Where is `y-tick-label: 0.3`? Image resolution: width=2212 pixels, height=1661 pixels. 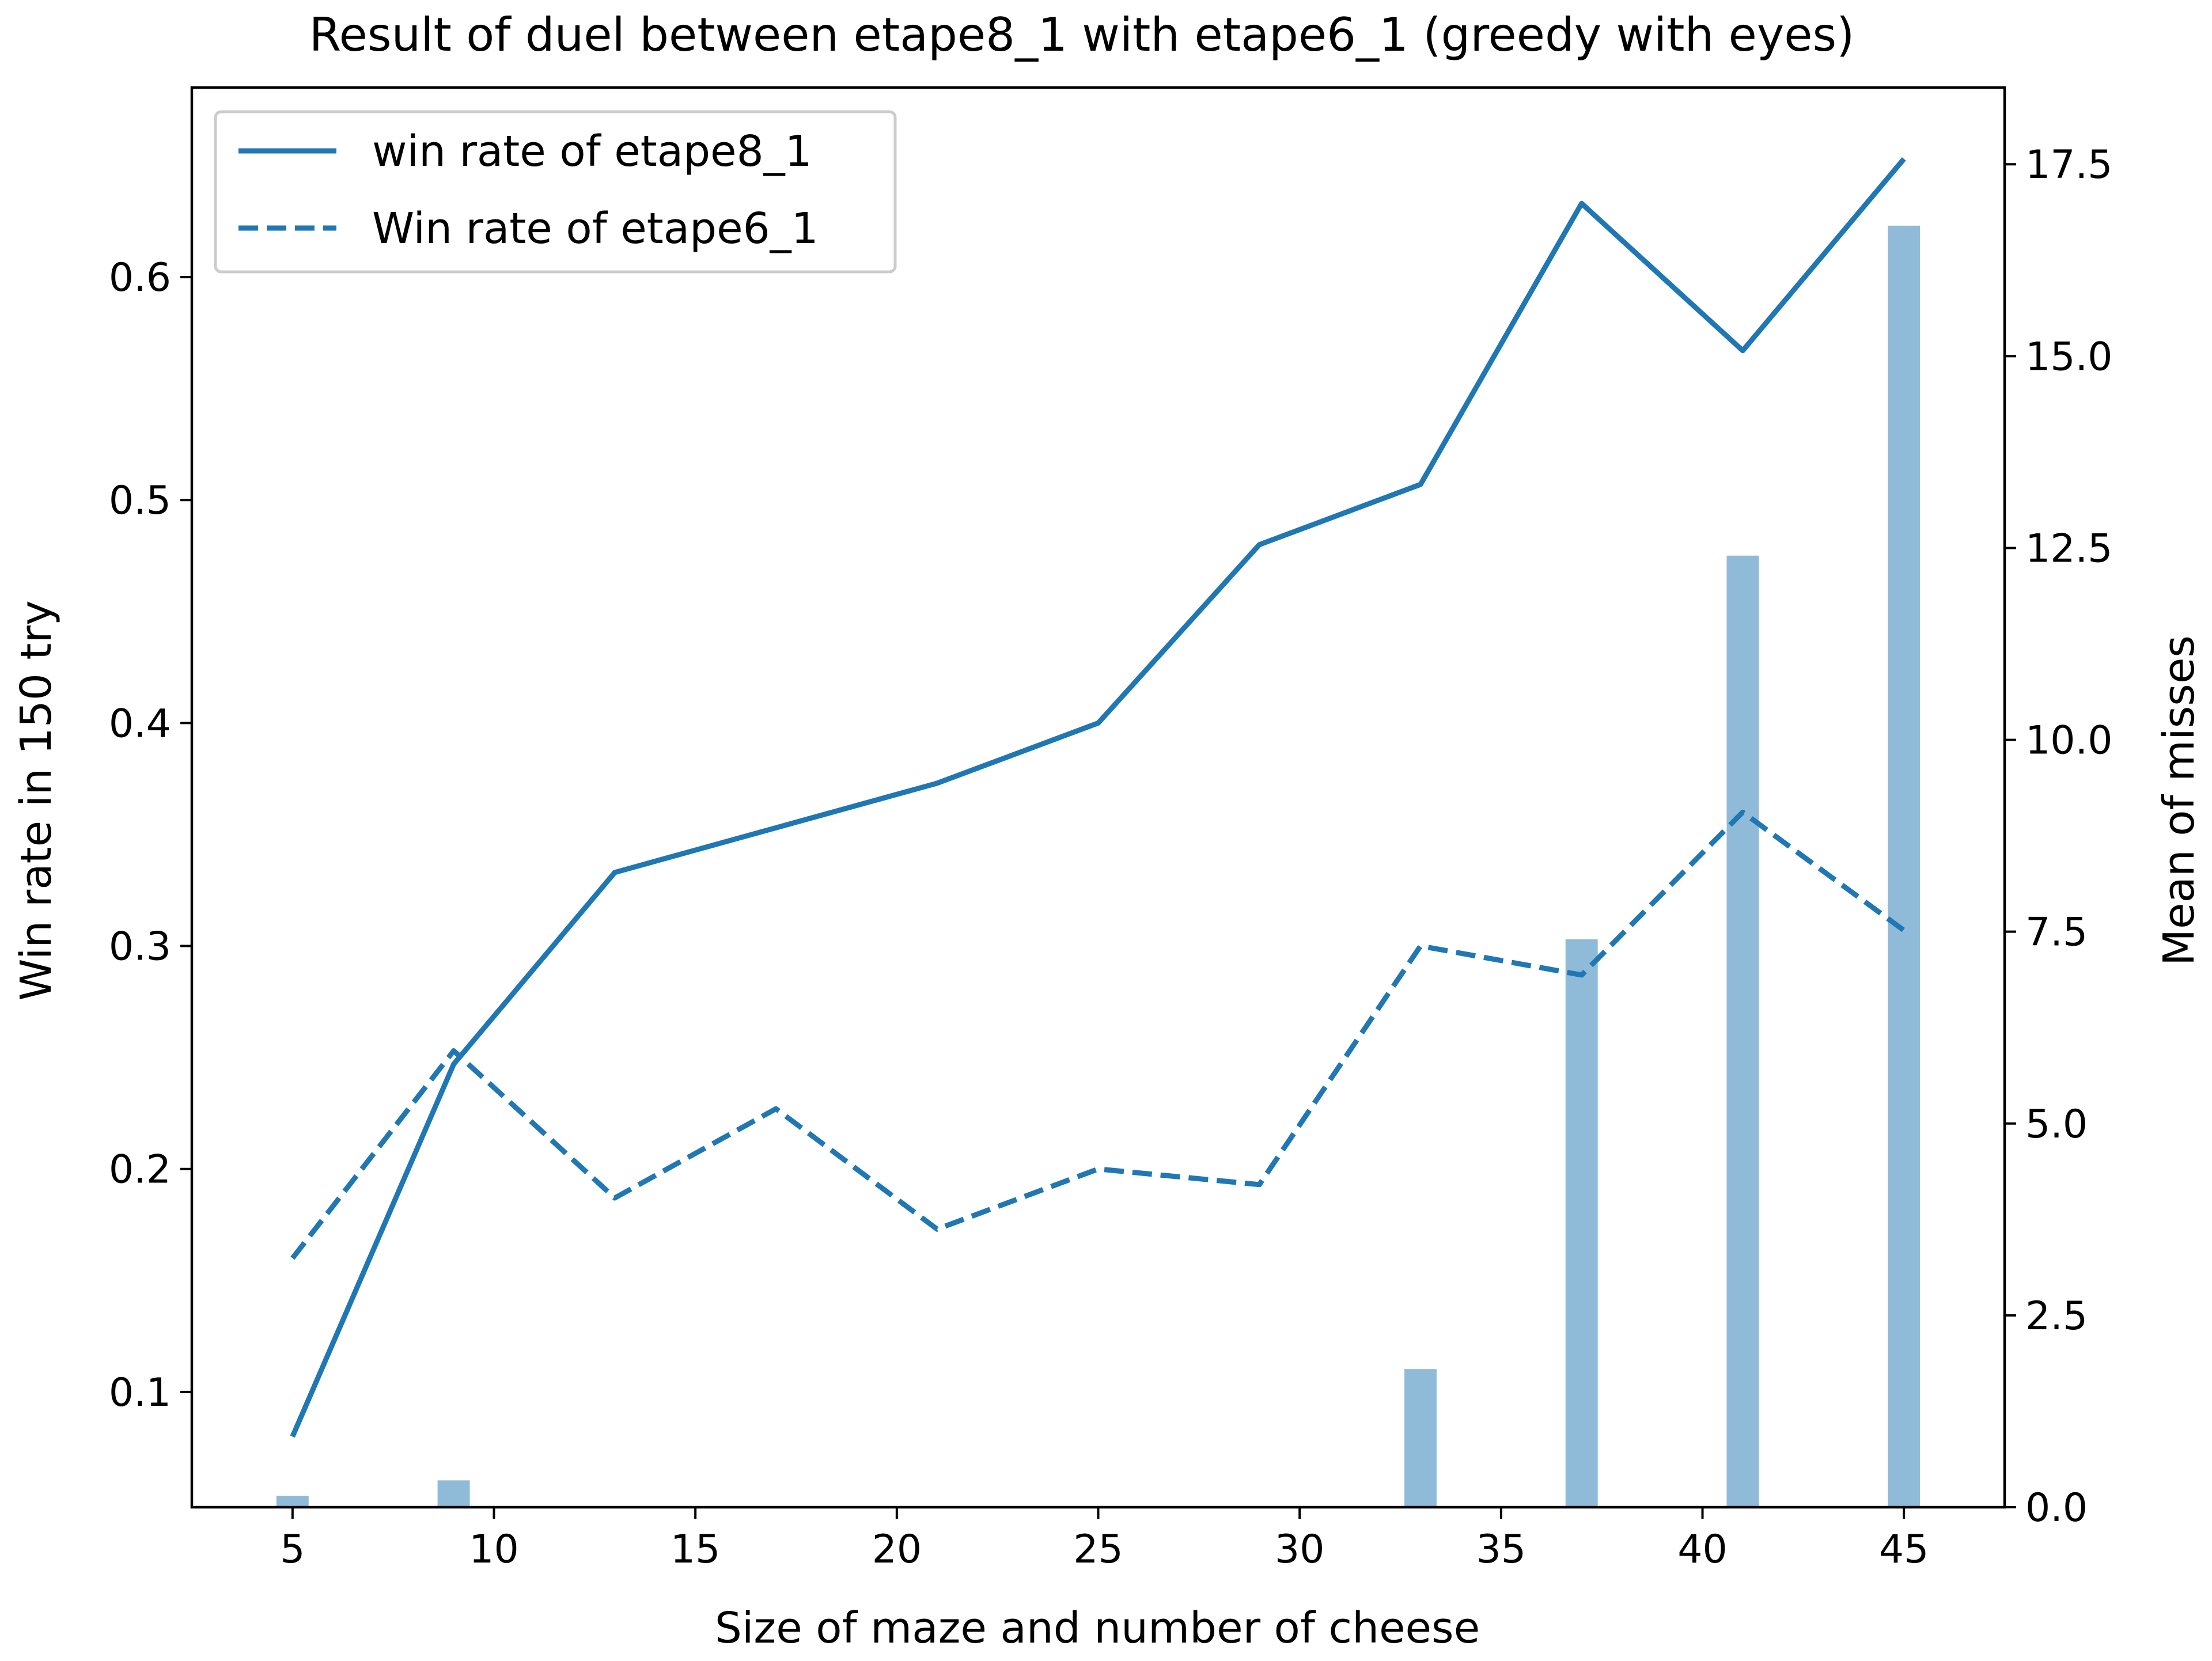 y-tick-label: 0.3 is located at coordinates (140, 947).